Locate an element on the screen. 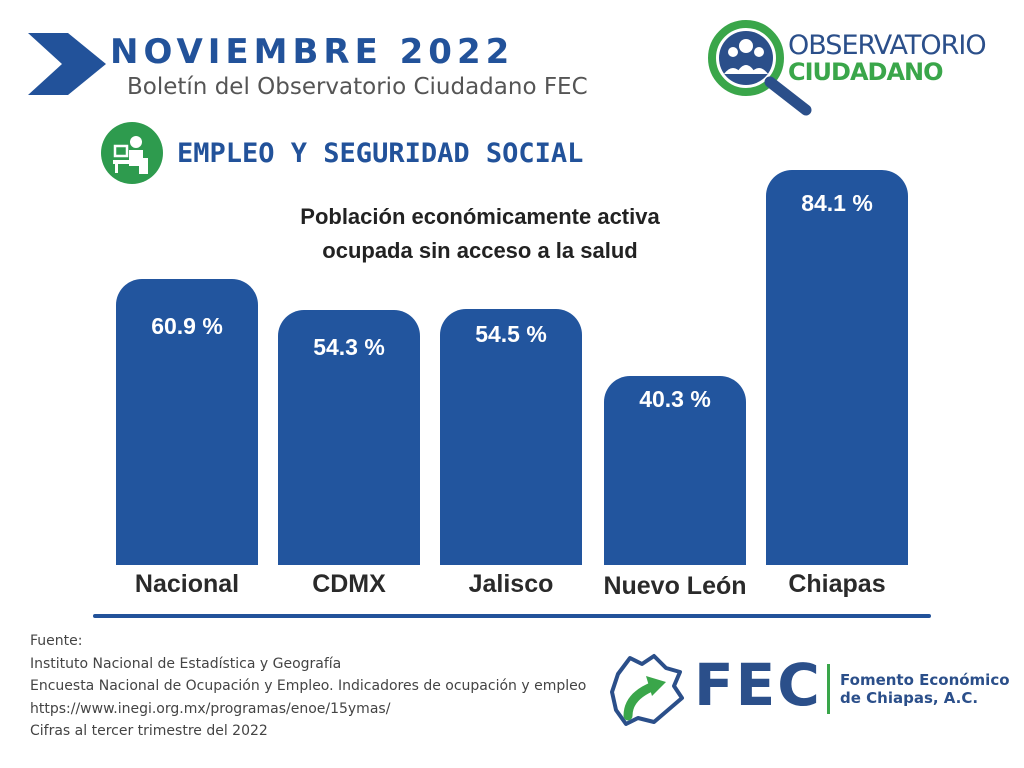  category-label: CDMX is located at coordinates (349, 584).